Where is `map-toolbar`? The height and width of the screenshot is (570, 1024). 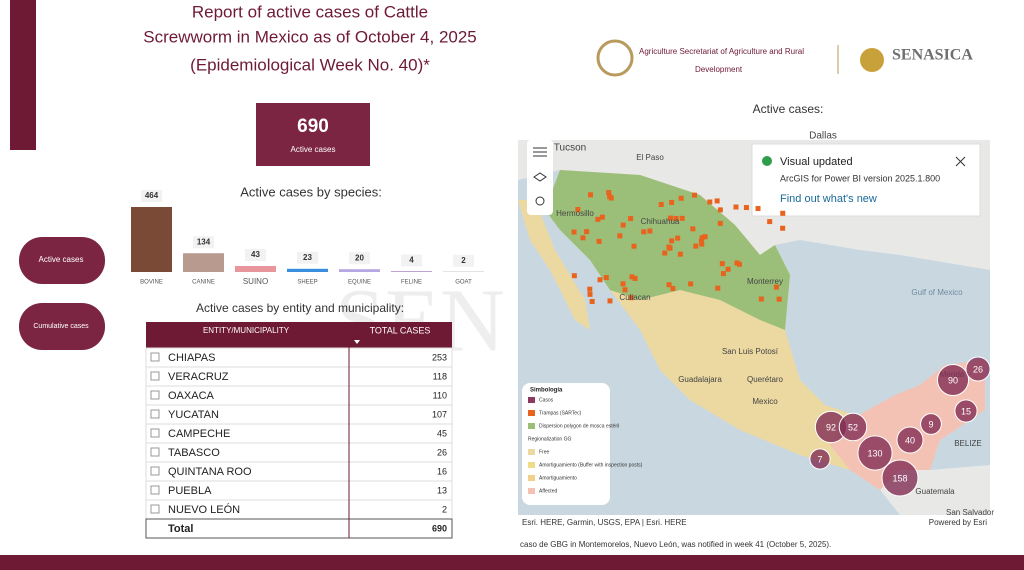
map-toolbar is located at coordinates (540, 177).